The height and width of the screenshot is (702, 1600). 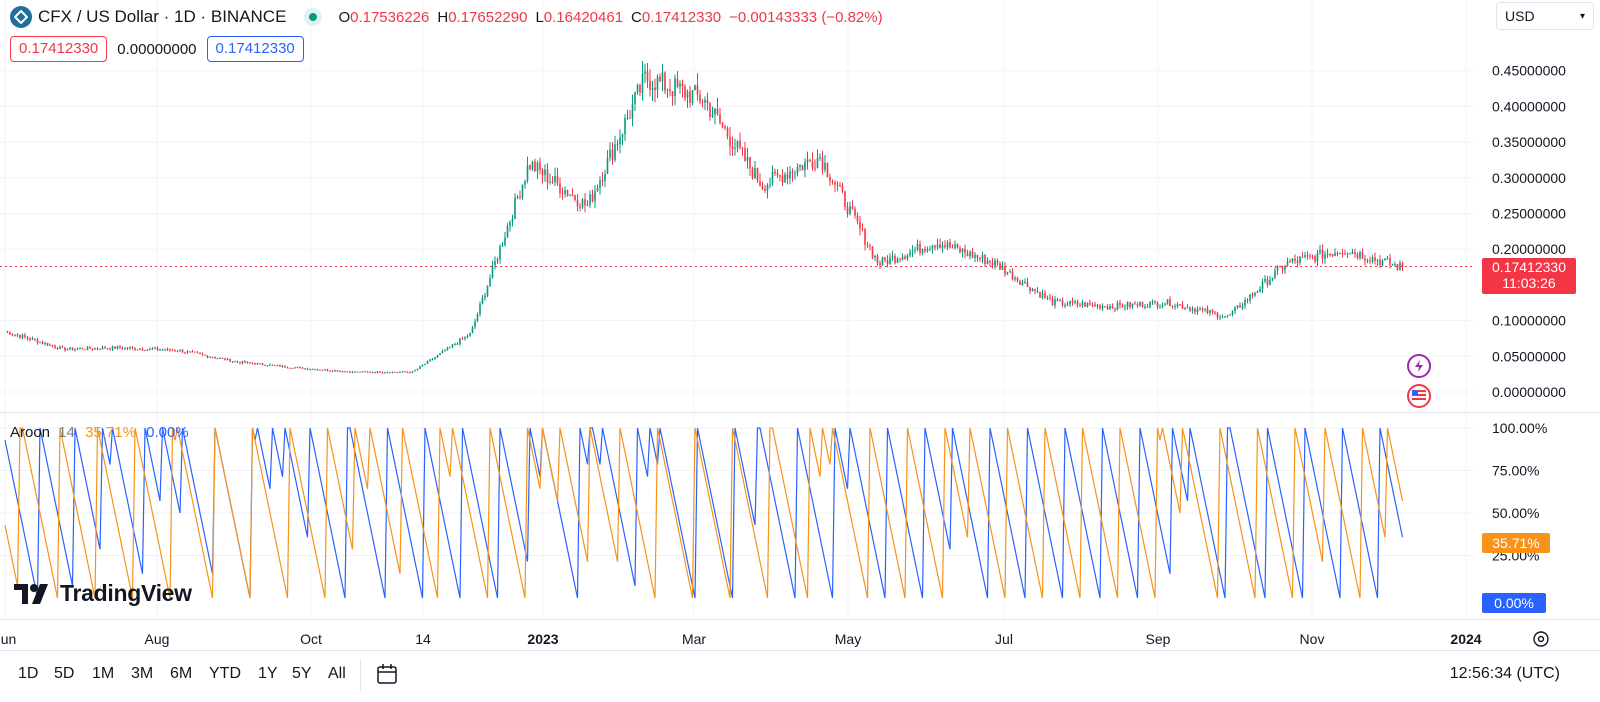 I want to click on sell-price-box: 0.17412330, so click(x=59, y=49).